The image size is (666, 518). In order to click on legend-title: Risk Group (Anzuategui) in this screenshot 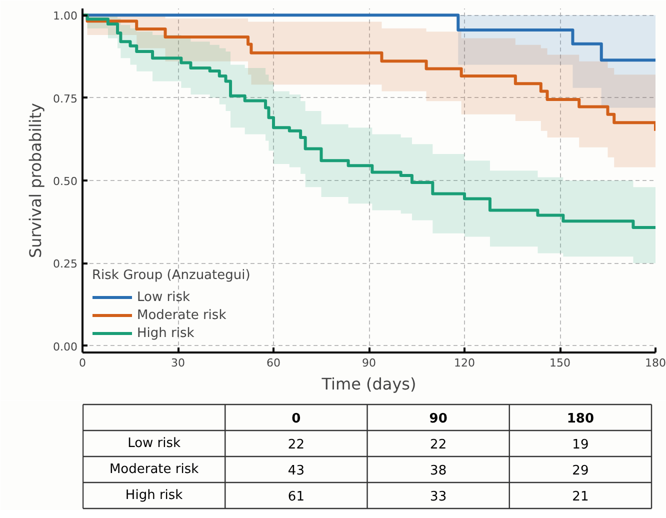, I will do `click(171, 275)`.